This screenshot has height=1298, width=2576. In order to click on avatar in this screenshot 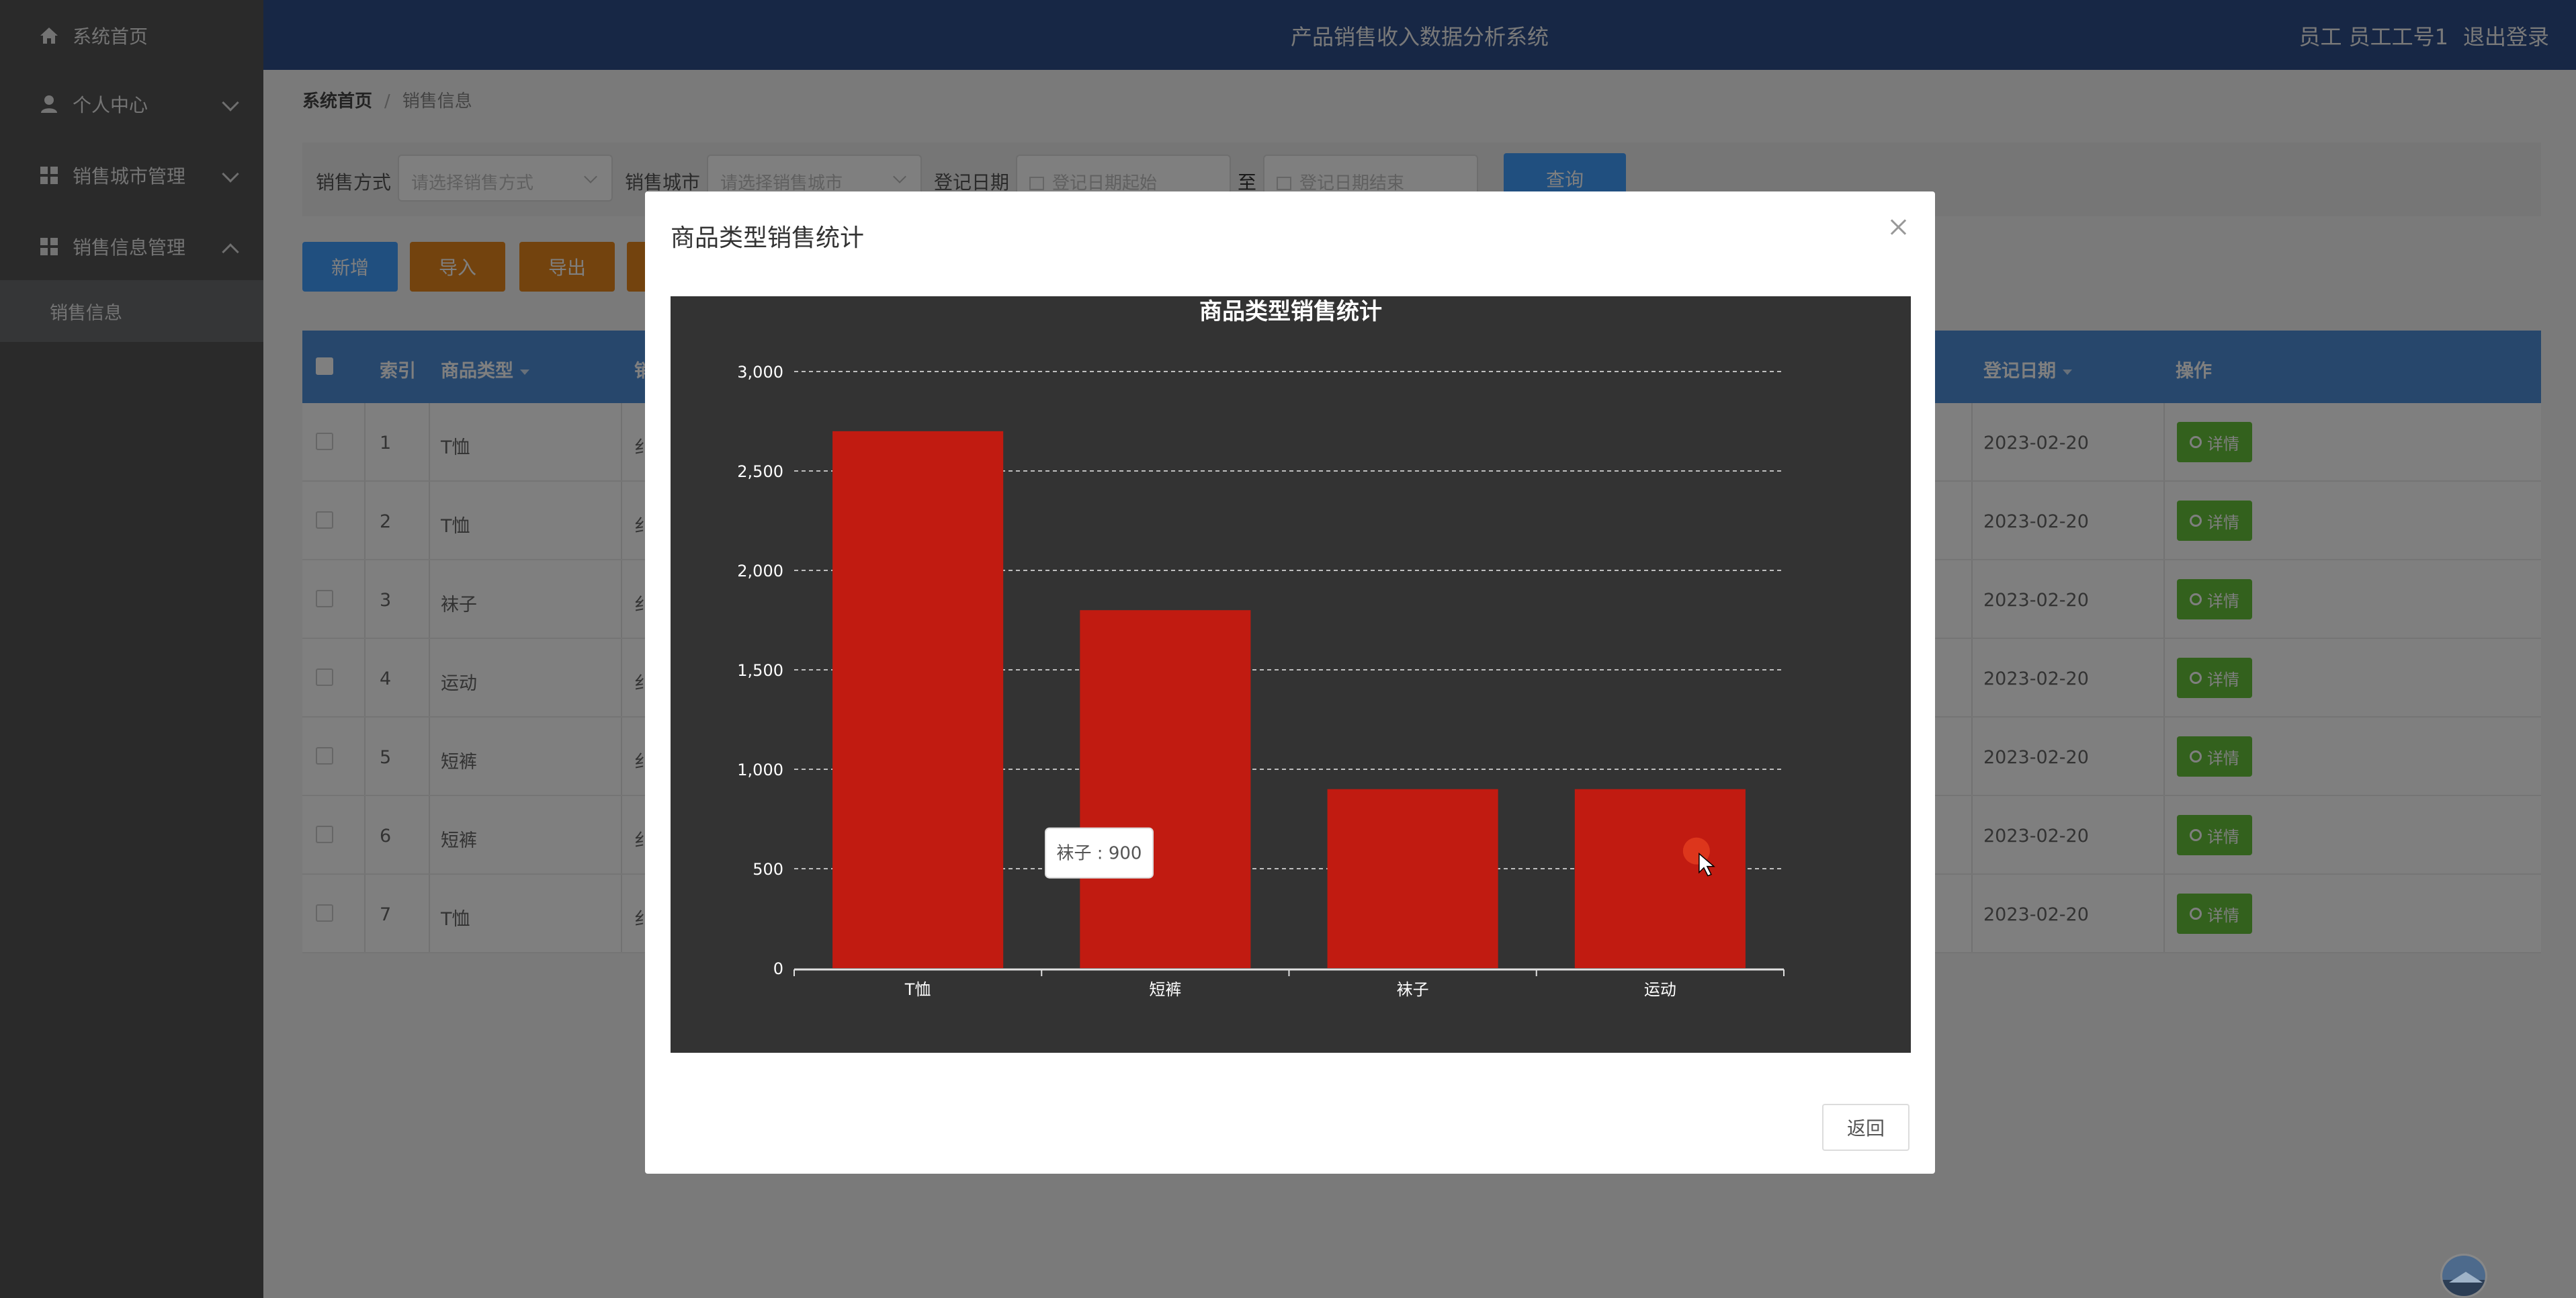, I will do `click(2463, 1276)`.